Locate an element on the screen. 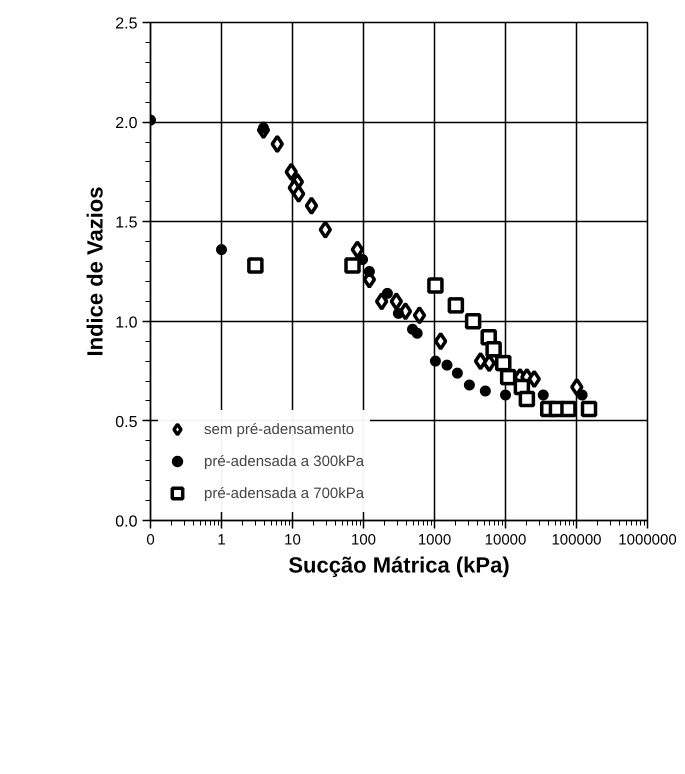  legend-label: pré-adensada a 700kPa is located at coordinates (284, 493).